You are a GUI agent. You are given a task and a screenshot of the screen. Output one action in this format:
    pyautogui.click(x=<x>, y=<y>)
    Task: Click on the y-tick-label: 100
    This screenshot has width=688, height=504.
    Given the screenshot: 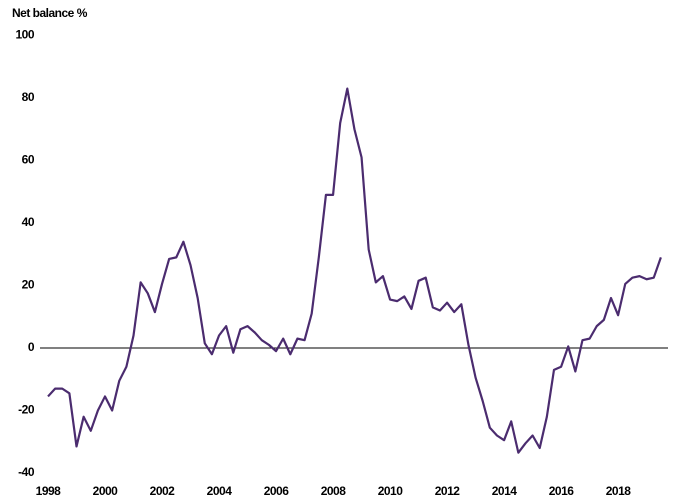 What is the action you would take?
    pyautogui.click(x=24, y=35)
    